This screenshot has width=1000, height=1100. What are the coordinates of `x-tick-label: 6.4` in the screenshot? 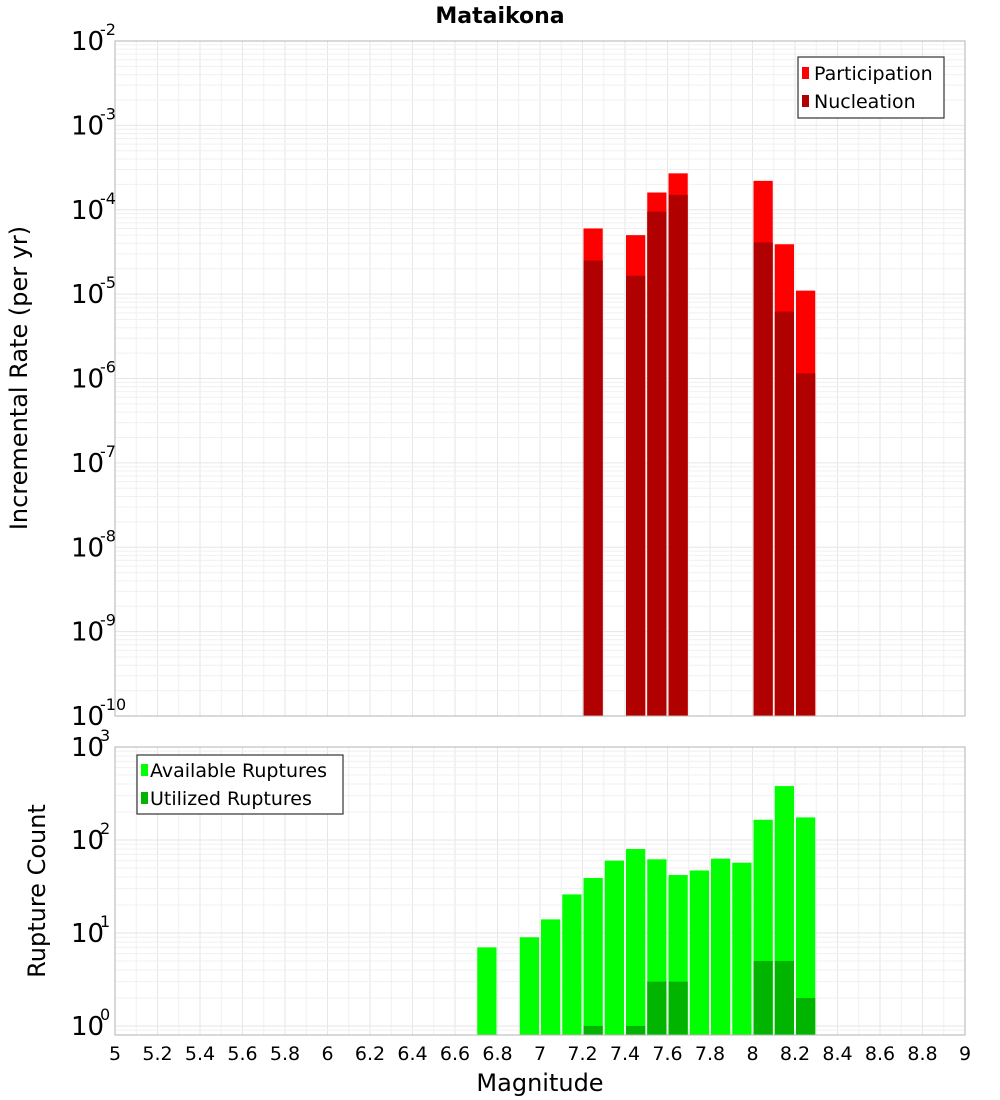 It's located at (412, 1054).